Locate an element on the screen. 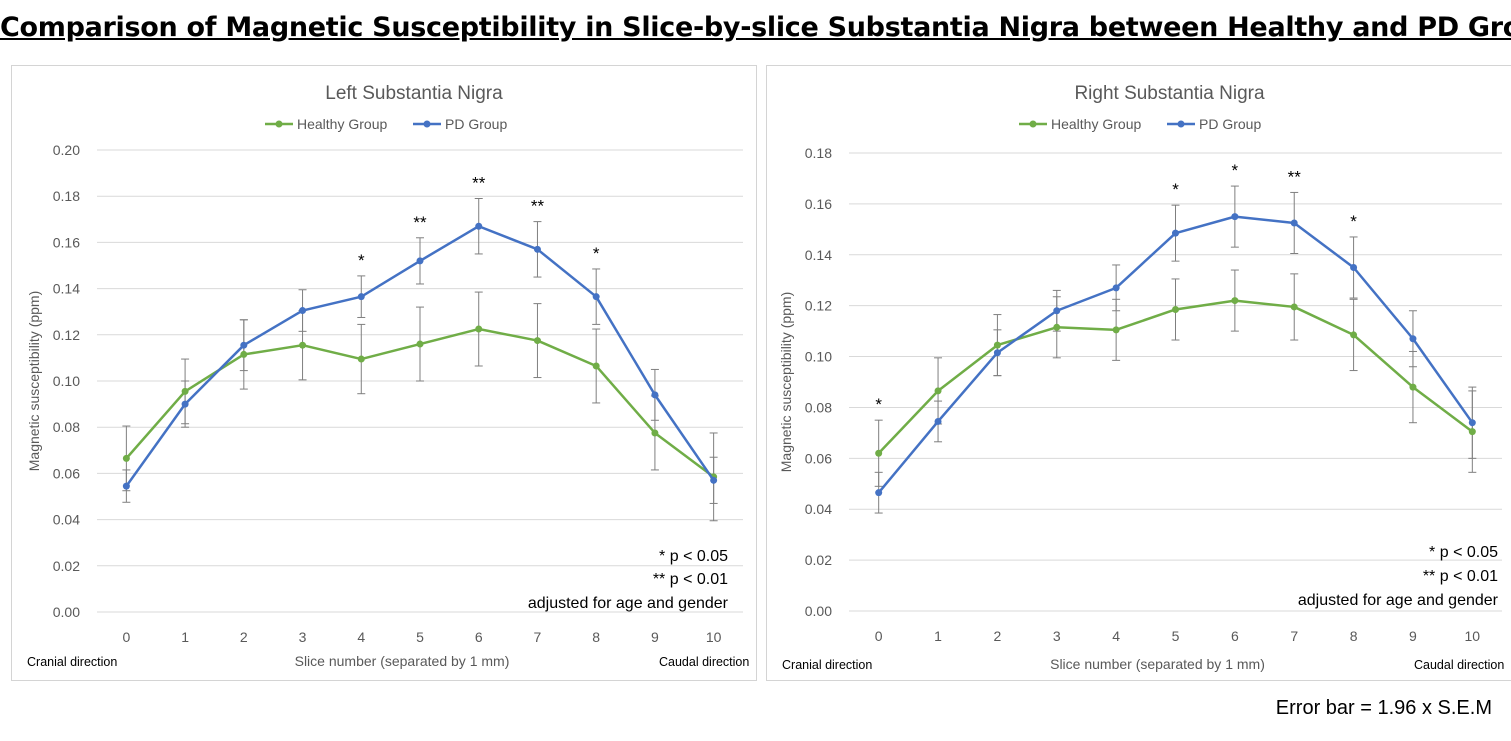 The height and width of the screenshot is (741, 1511). cranial-direction-label: Cranial direction is located at coordinates (72, 662).